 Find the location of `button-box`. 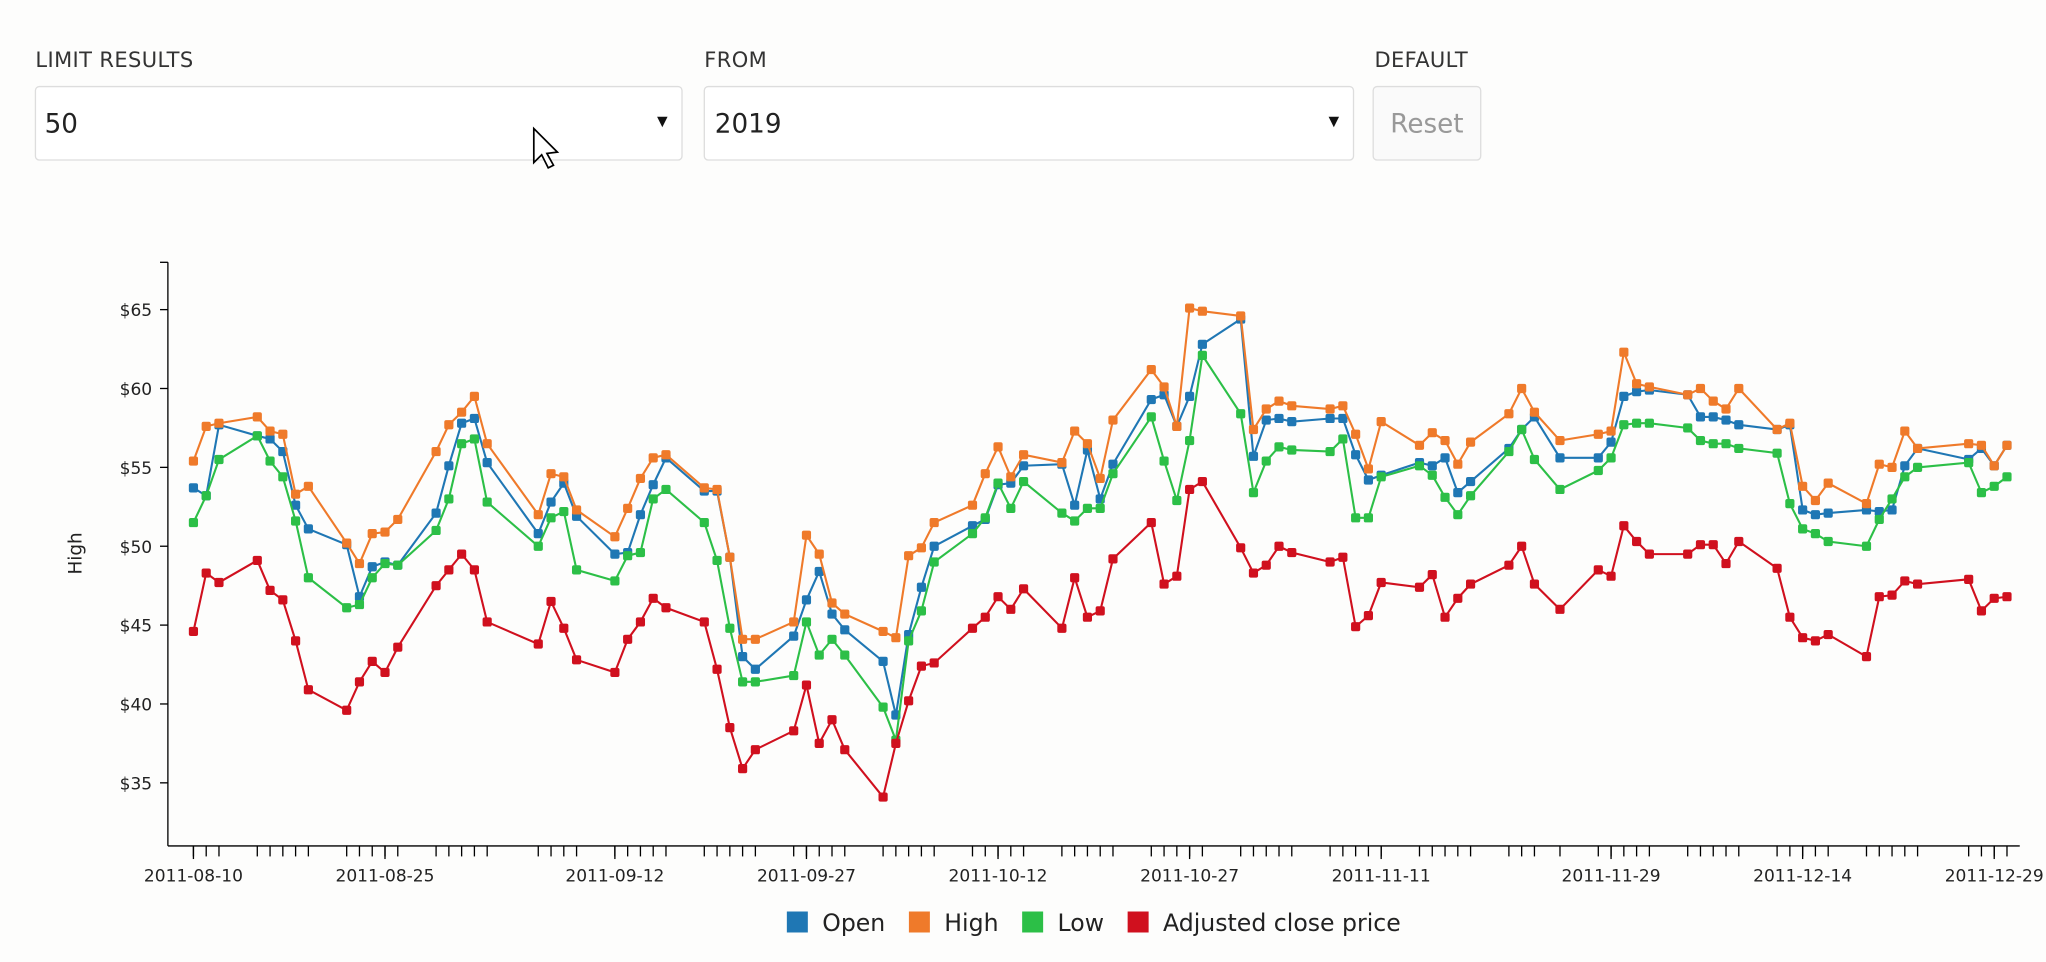

button-box is located at coordinates (1427, 123).